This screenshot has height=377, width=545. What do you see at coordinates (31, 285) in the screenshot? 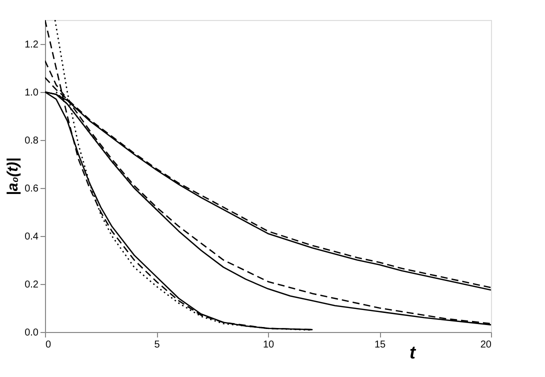
I see `y-tick-label: 0.2` at bounding box center [31, 285].